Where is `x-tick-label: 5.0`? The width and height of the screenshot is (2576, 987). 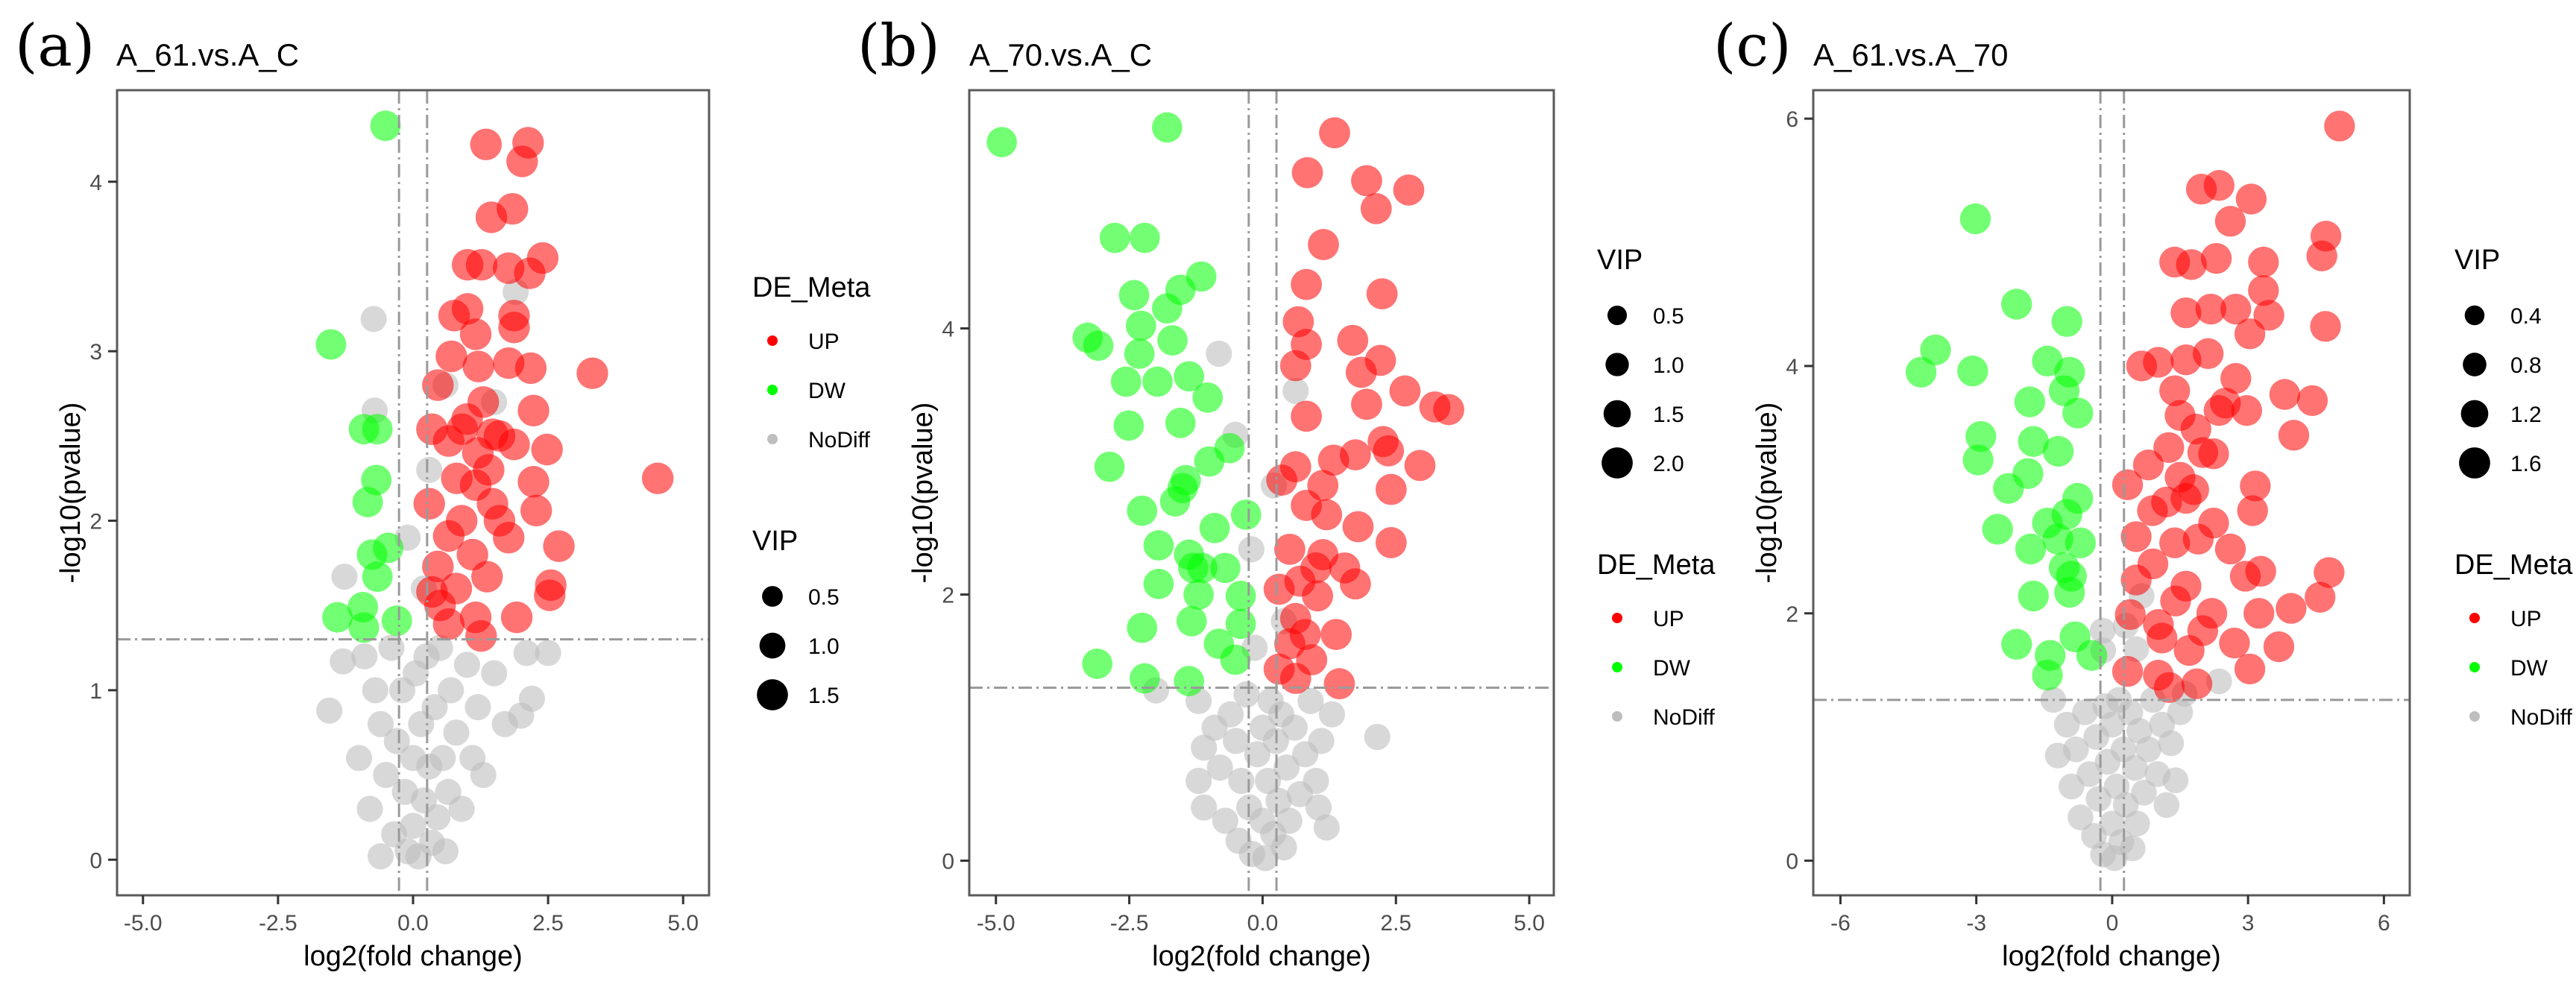 x-tick-label: 5.0 is located at coordinates (1529, 923).